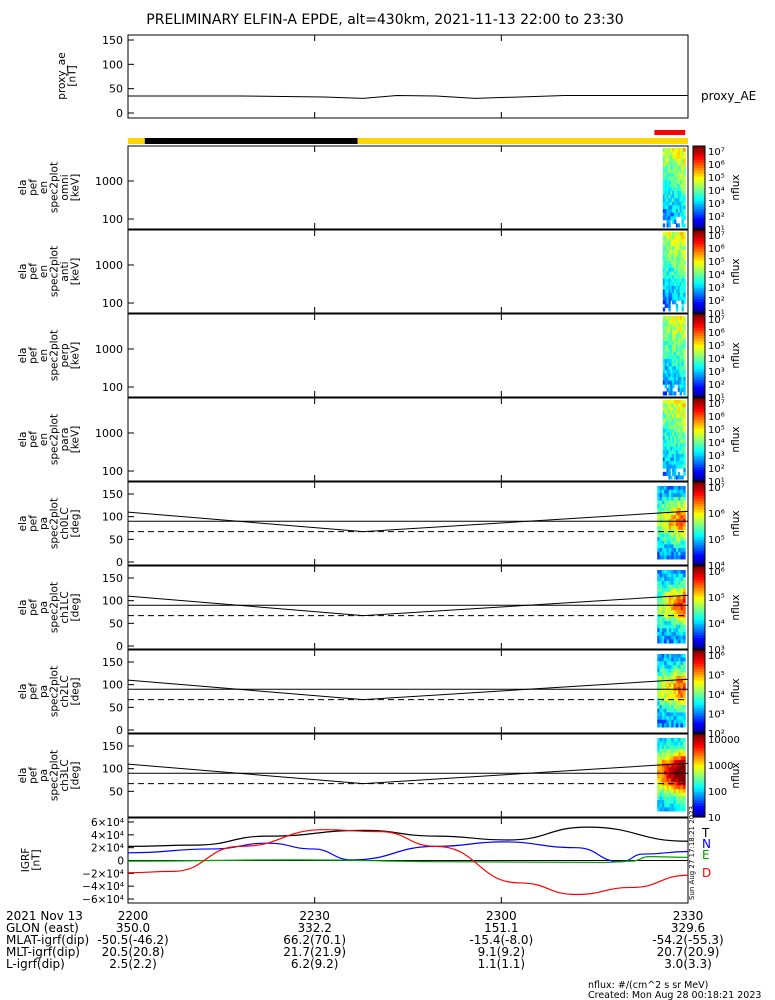  I want to click on igrf-series-N, so click(408, 852).